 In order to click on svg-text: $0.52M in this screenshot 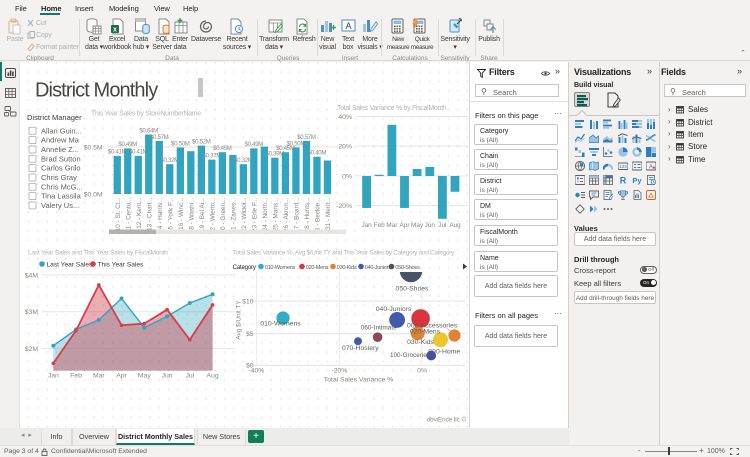, I will do `click(201, 141)`.